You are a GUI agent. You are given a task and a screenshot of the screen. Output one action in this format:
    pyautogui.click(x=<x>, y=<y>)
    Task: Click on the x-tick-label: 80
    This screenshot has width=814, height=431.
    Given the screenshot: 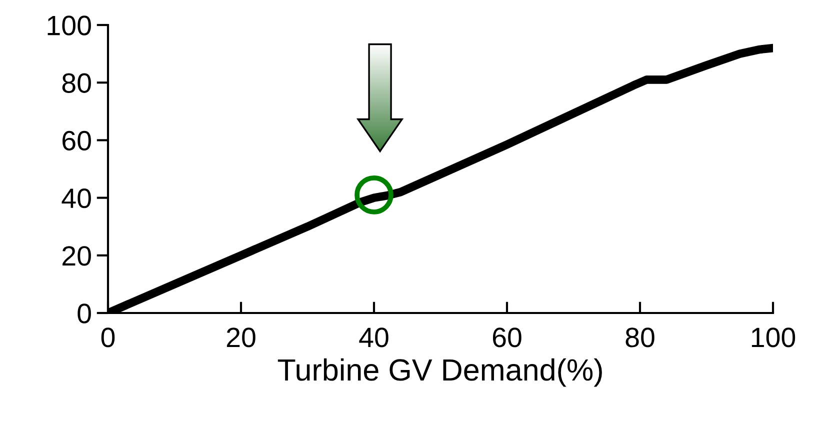 What is the action you would take?
    pyautogui.click(x=640, y=338)
    